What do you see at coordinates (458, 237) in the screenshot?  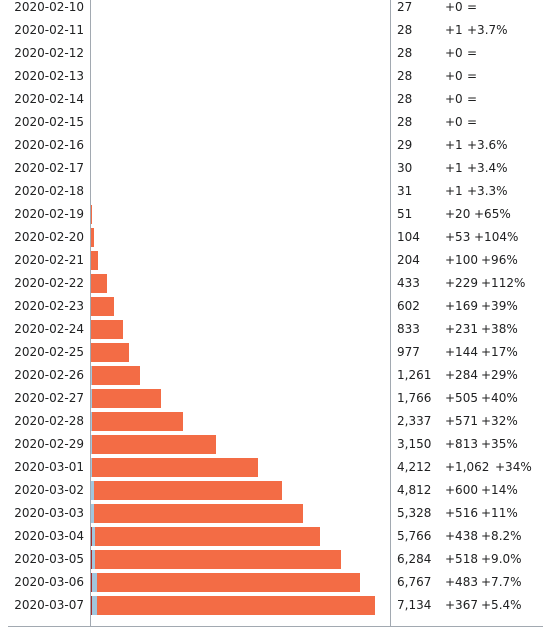 I see `daily-change-cell: +53` at bounding box center [458, 237].